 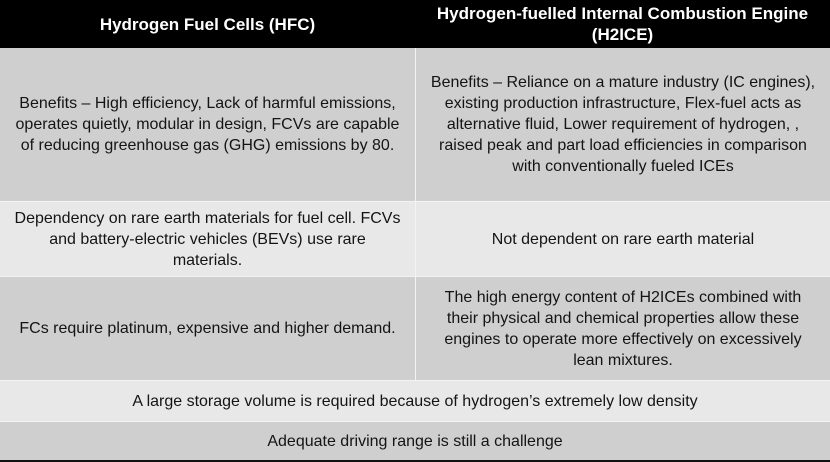 What do you see at coordinates (622, 239) in the screenshot?
I see `cell-h2ice-rare-earth: Not dependent on rare earth material` at bounding box center [622, 239].